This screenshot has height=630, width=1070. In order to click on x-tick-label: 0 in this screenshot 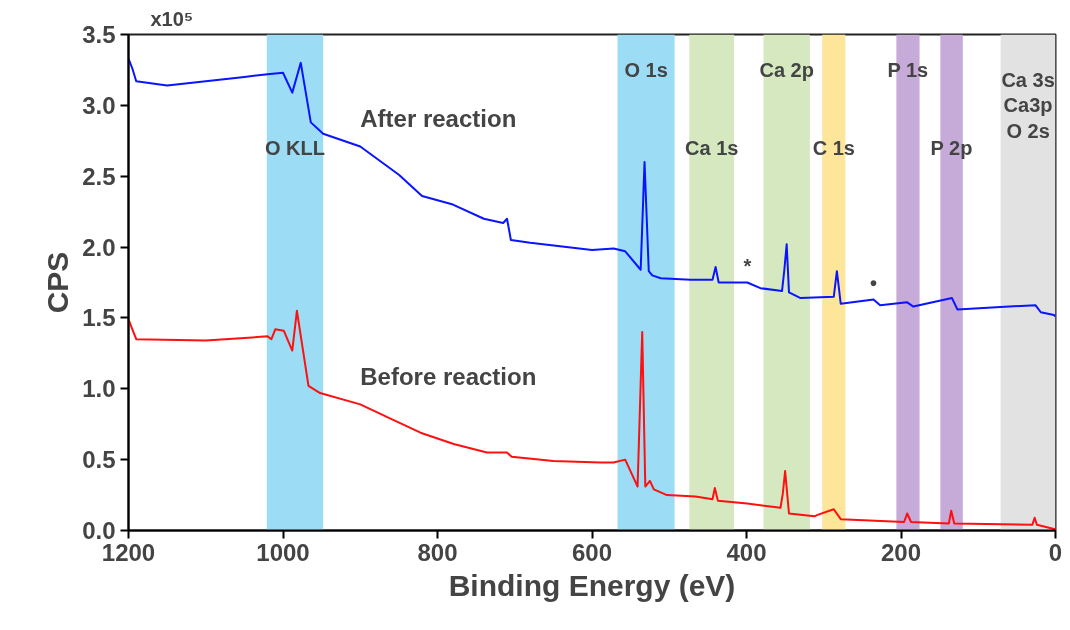, I will do `click(1055, 552)`.